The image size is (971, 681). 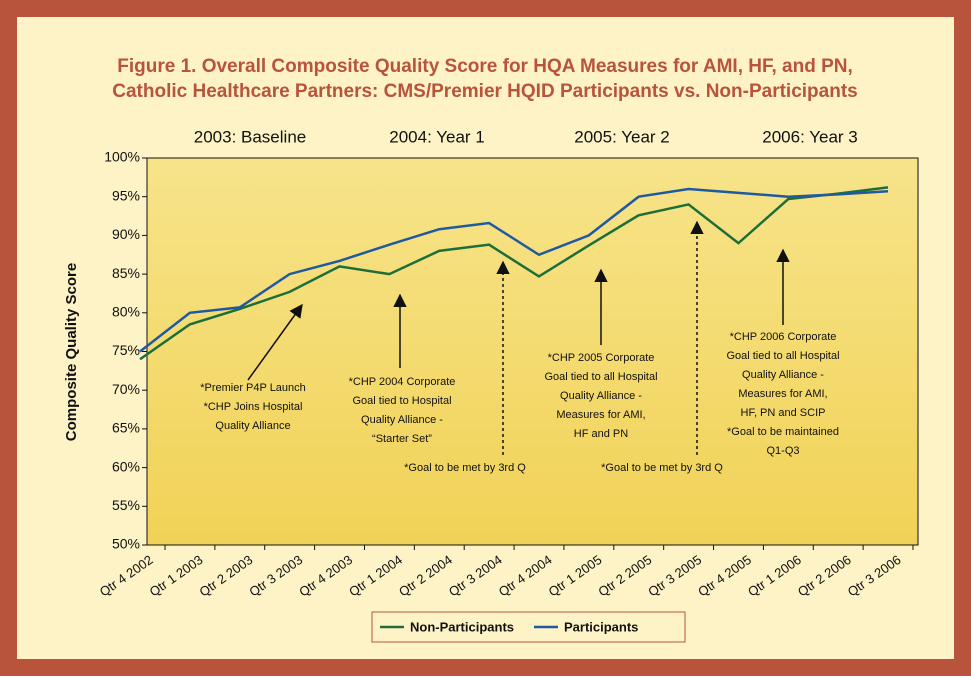 What do you see at coordinates (783, 337) in the screenshot?
I see `annotation: *CHP 2006 Corporate` at bounding box center [783, 337].